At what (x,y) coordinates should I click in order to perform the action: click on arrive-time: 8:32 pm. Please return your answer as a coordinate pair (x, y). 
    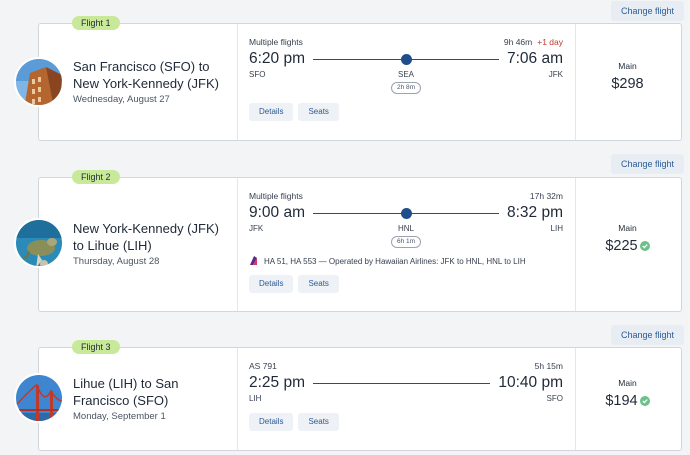
    Looking at the image, I should click on (534, 212).